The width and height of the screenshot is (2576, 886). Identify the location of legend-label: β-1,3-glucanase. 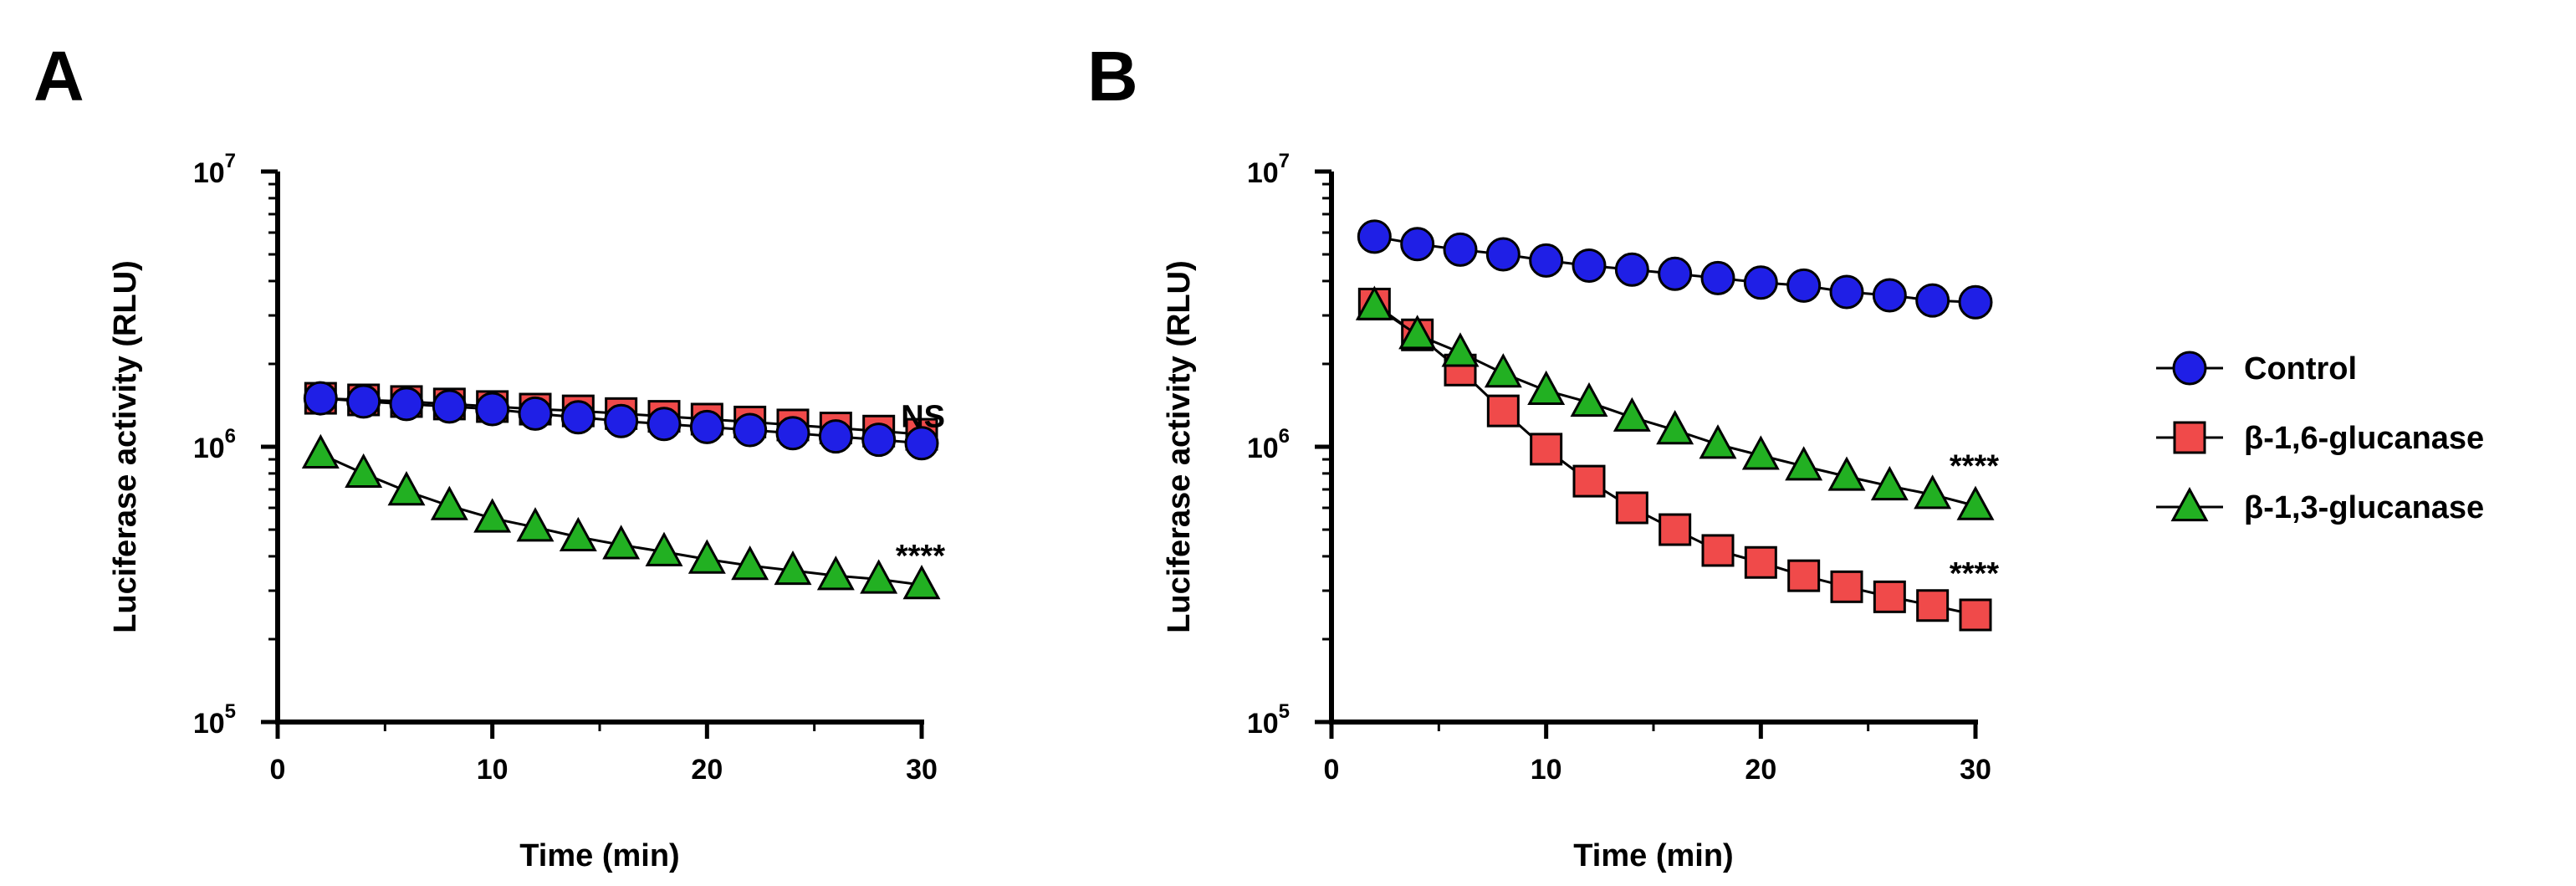
(2364, 507).